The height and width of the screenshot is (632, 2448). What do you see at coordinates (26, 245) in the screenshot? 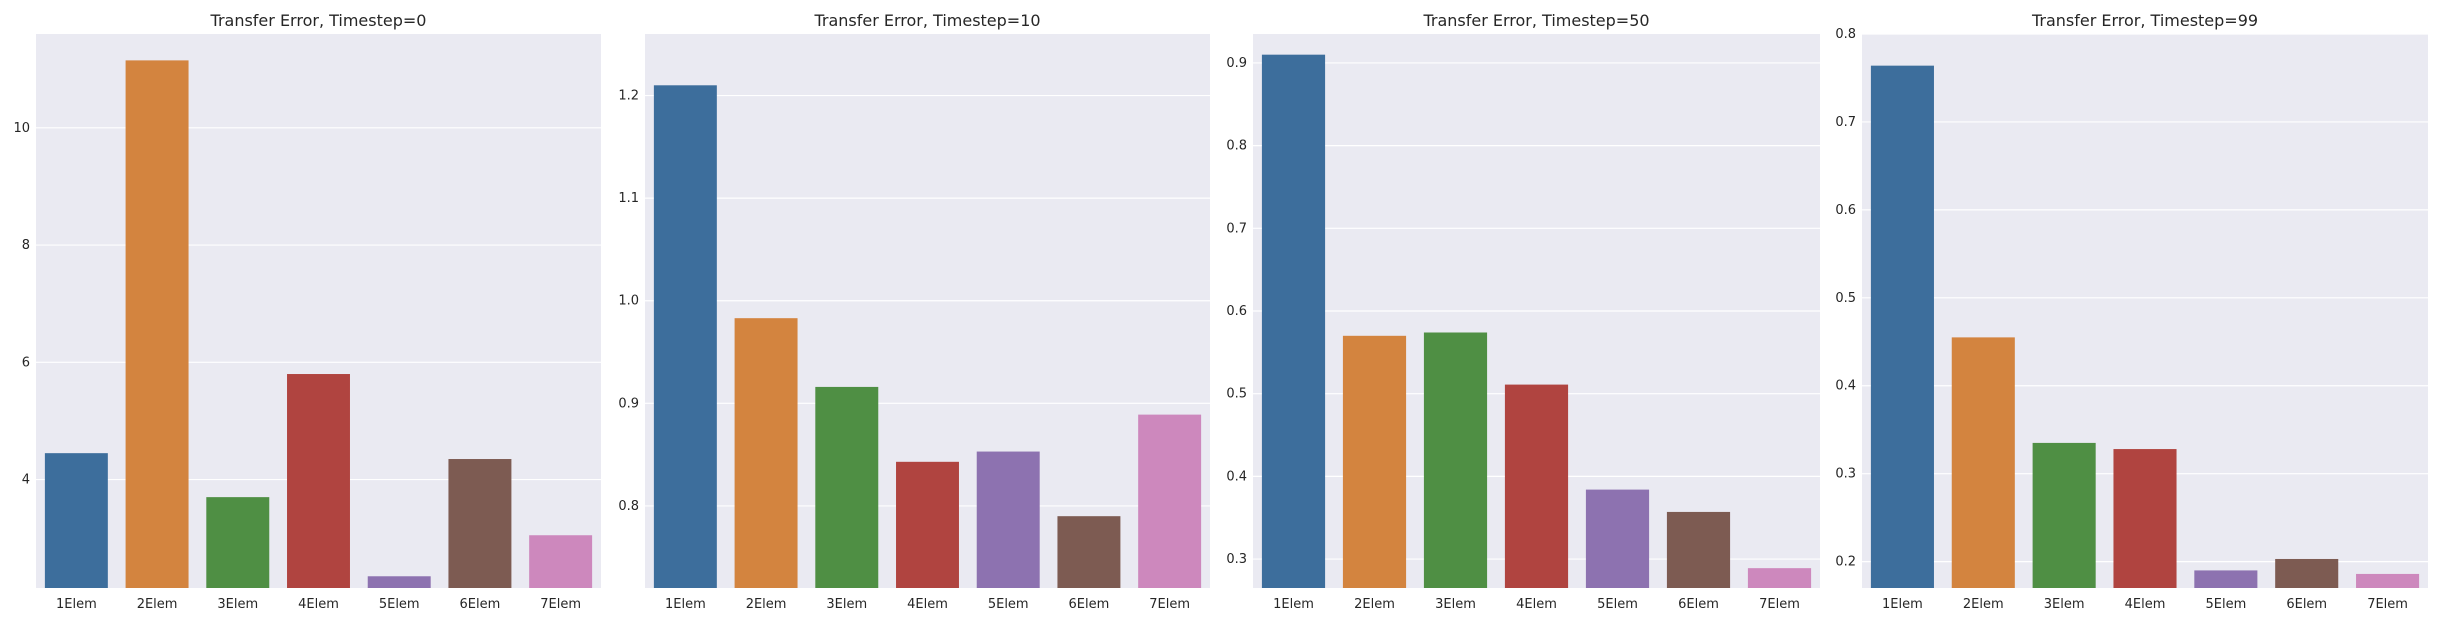
I see `y-tick-label: 8` at bounding box center [26, 245].